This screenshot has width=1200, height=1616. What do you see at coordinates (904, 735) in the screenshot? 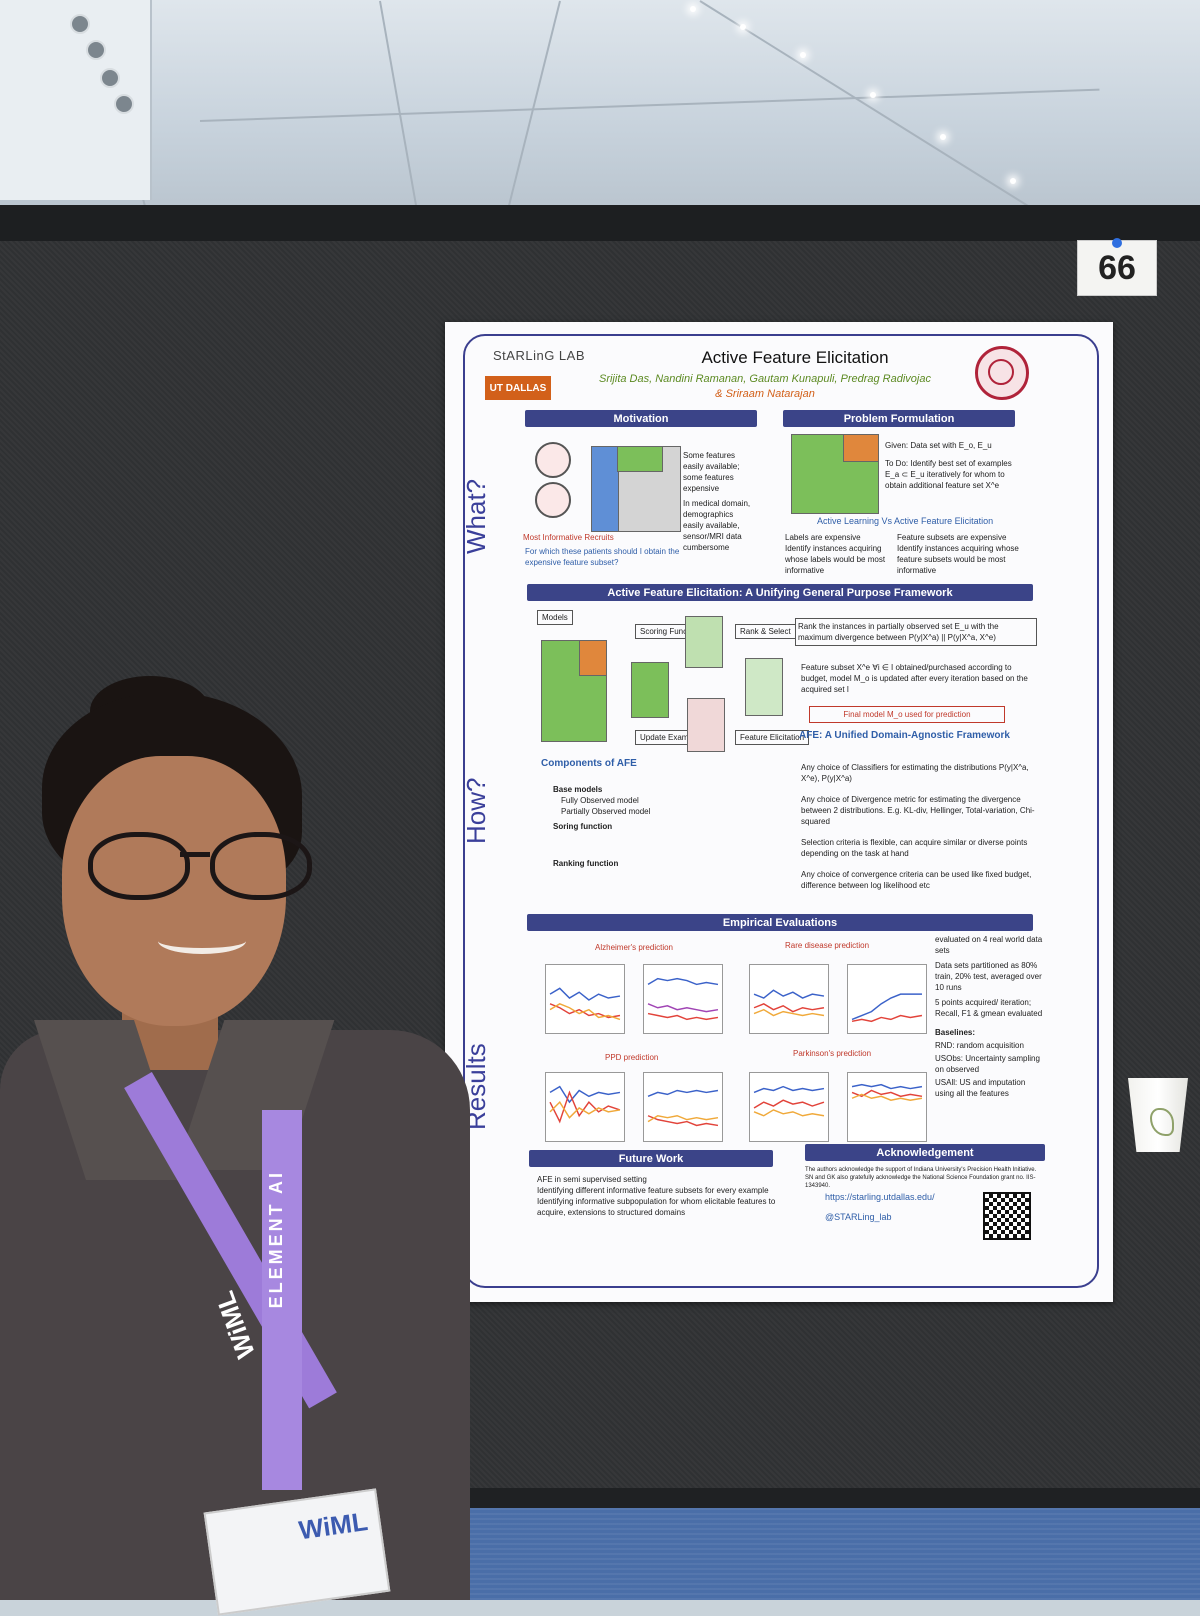
I see `unified-framework-title: AFE: A Unified Domain-Agnostic Framework` at bounding box center [904, 735].